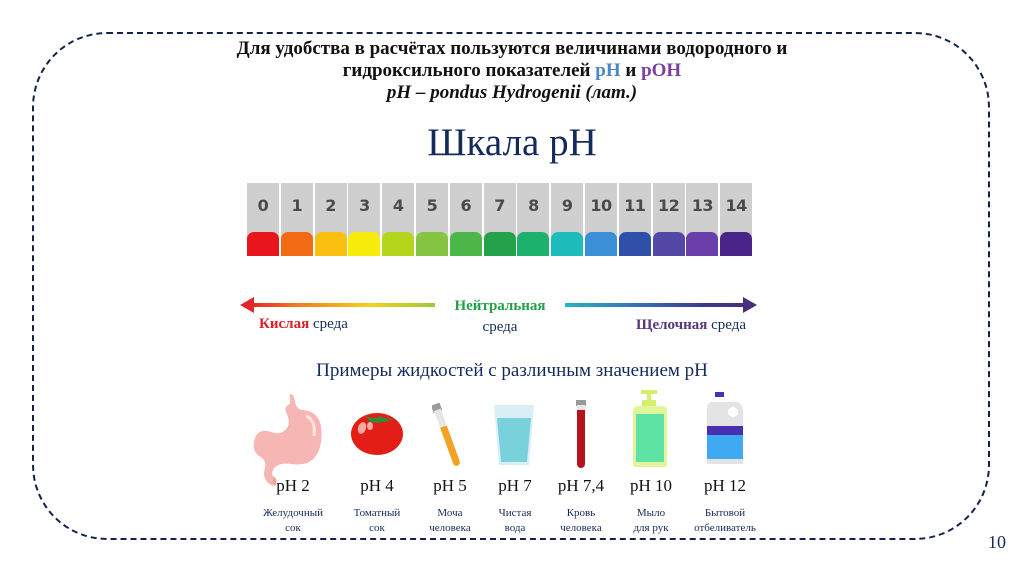 This screenshot has width=1024, height=574. Describe the element at coordinates (263, 205) in the screenshot. I see `ph-tile-number: 0` at that location.